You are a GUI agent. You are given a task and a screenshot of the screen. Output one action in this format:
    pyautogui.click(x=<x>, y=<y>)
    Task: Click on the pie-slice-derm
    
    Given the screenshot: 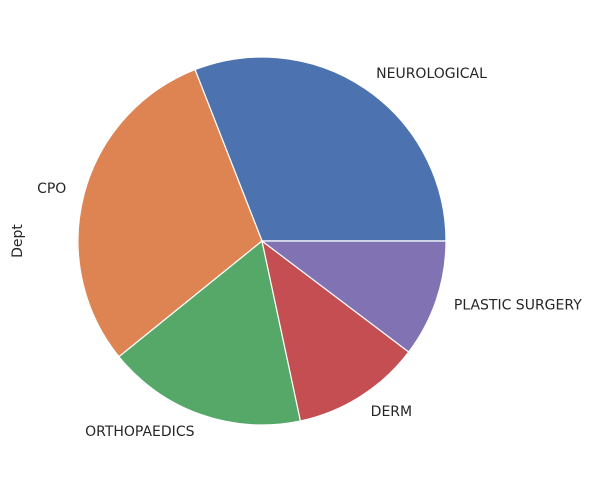 What is the action you would take?
    pyautogui.click(x=335, y=330)
    